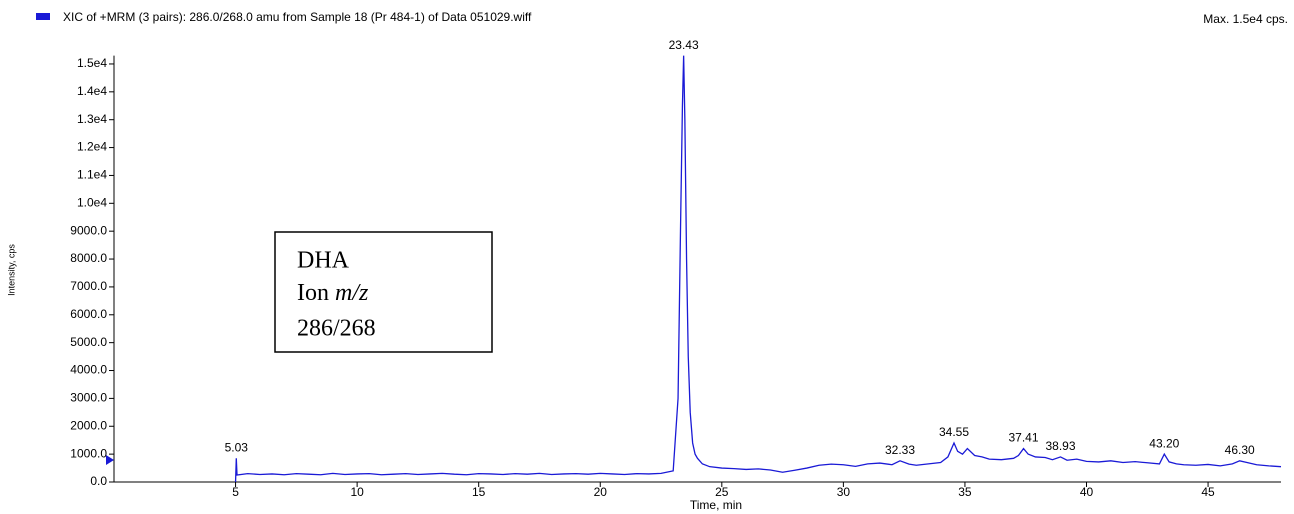  What do you see at coordinates (965, 492) in the screenshot?
I see `x-tick-label: 35` at bounding box center [965, 492].